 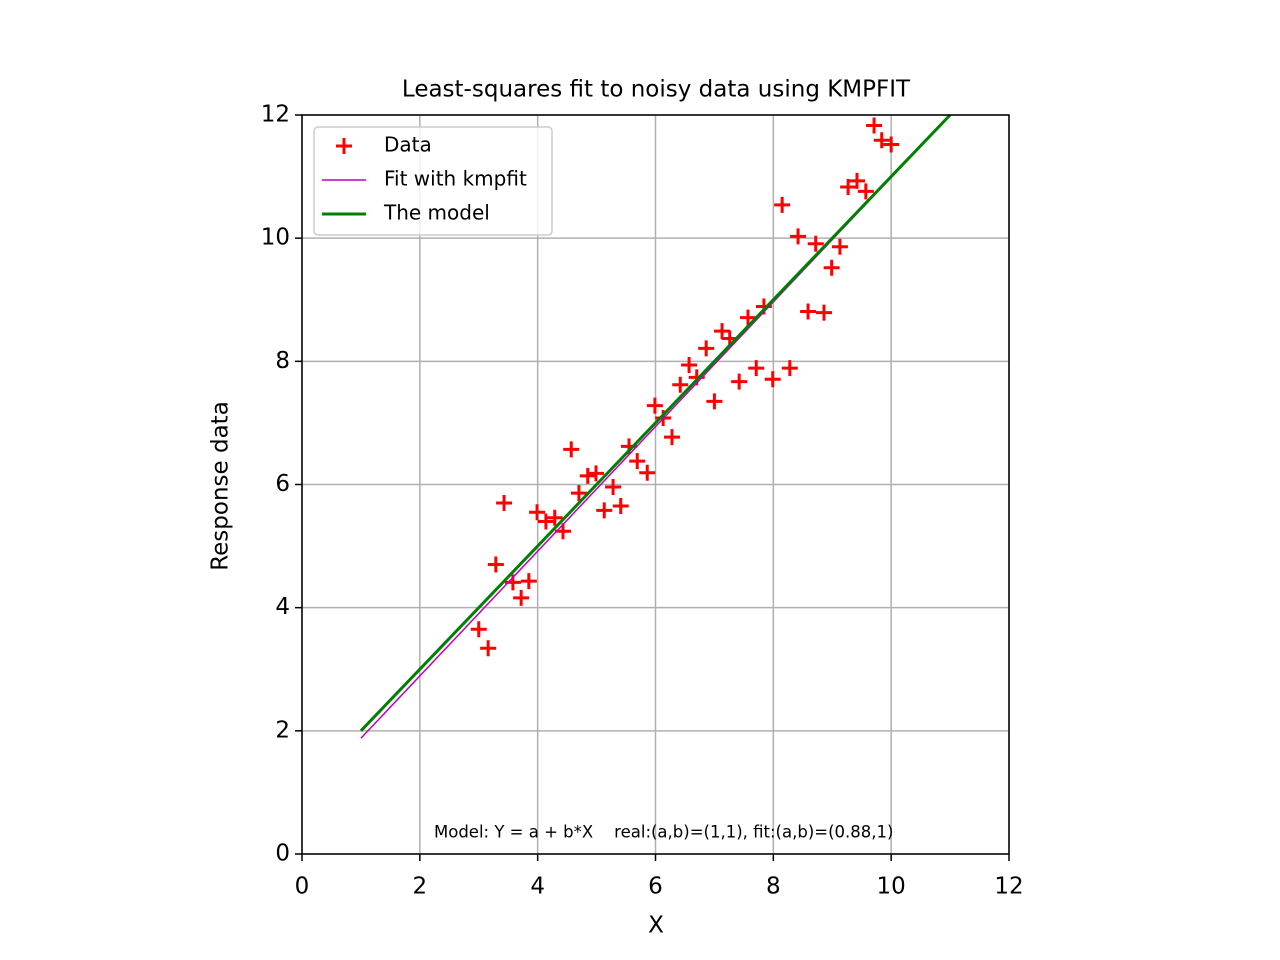 I want to click on legend-label: Fit with kmpfit, so click(x=455, y=179).